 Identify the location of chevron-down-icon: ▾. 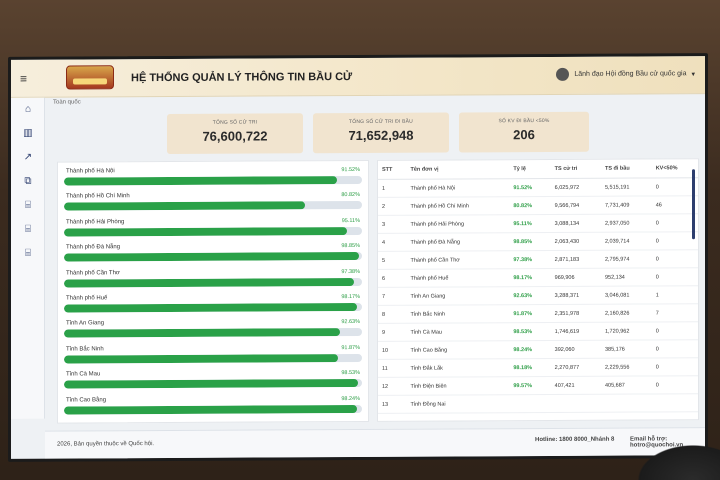
(693, 74).